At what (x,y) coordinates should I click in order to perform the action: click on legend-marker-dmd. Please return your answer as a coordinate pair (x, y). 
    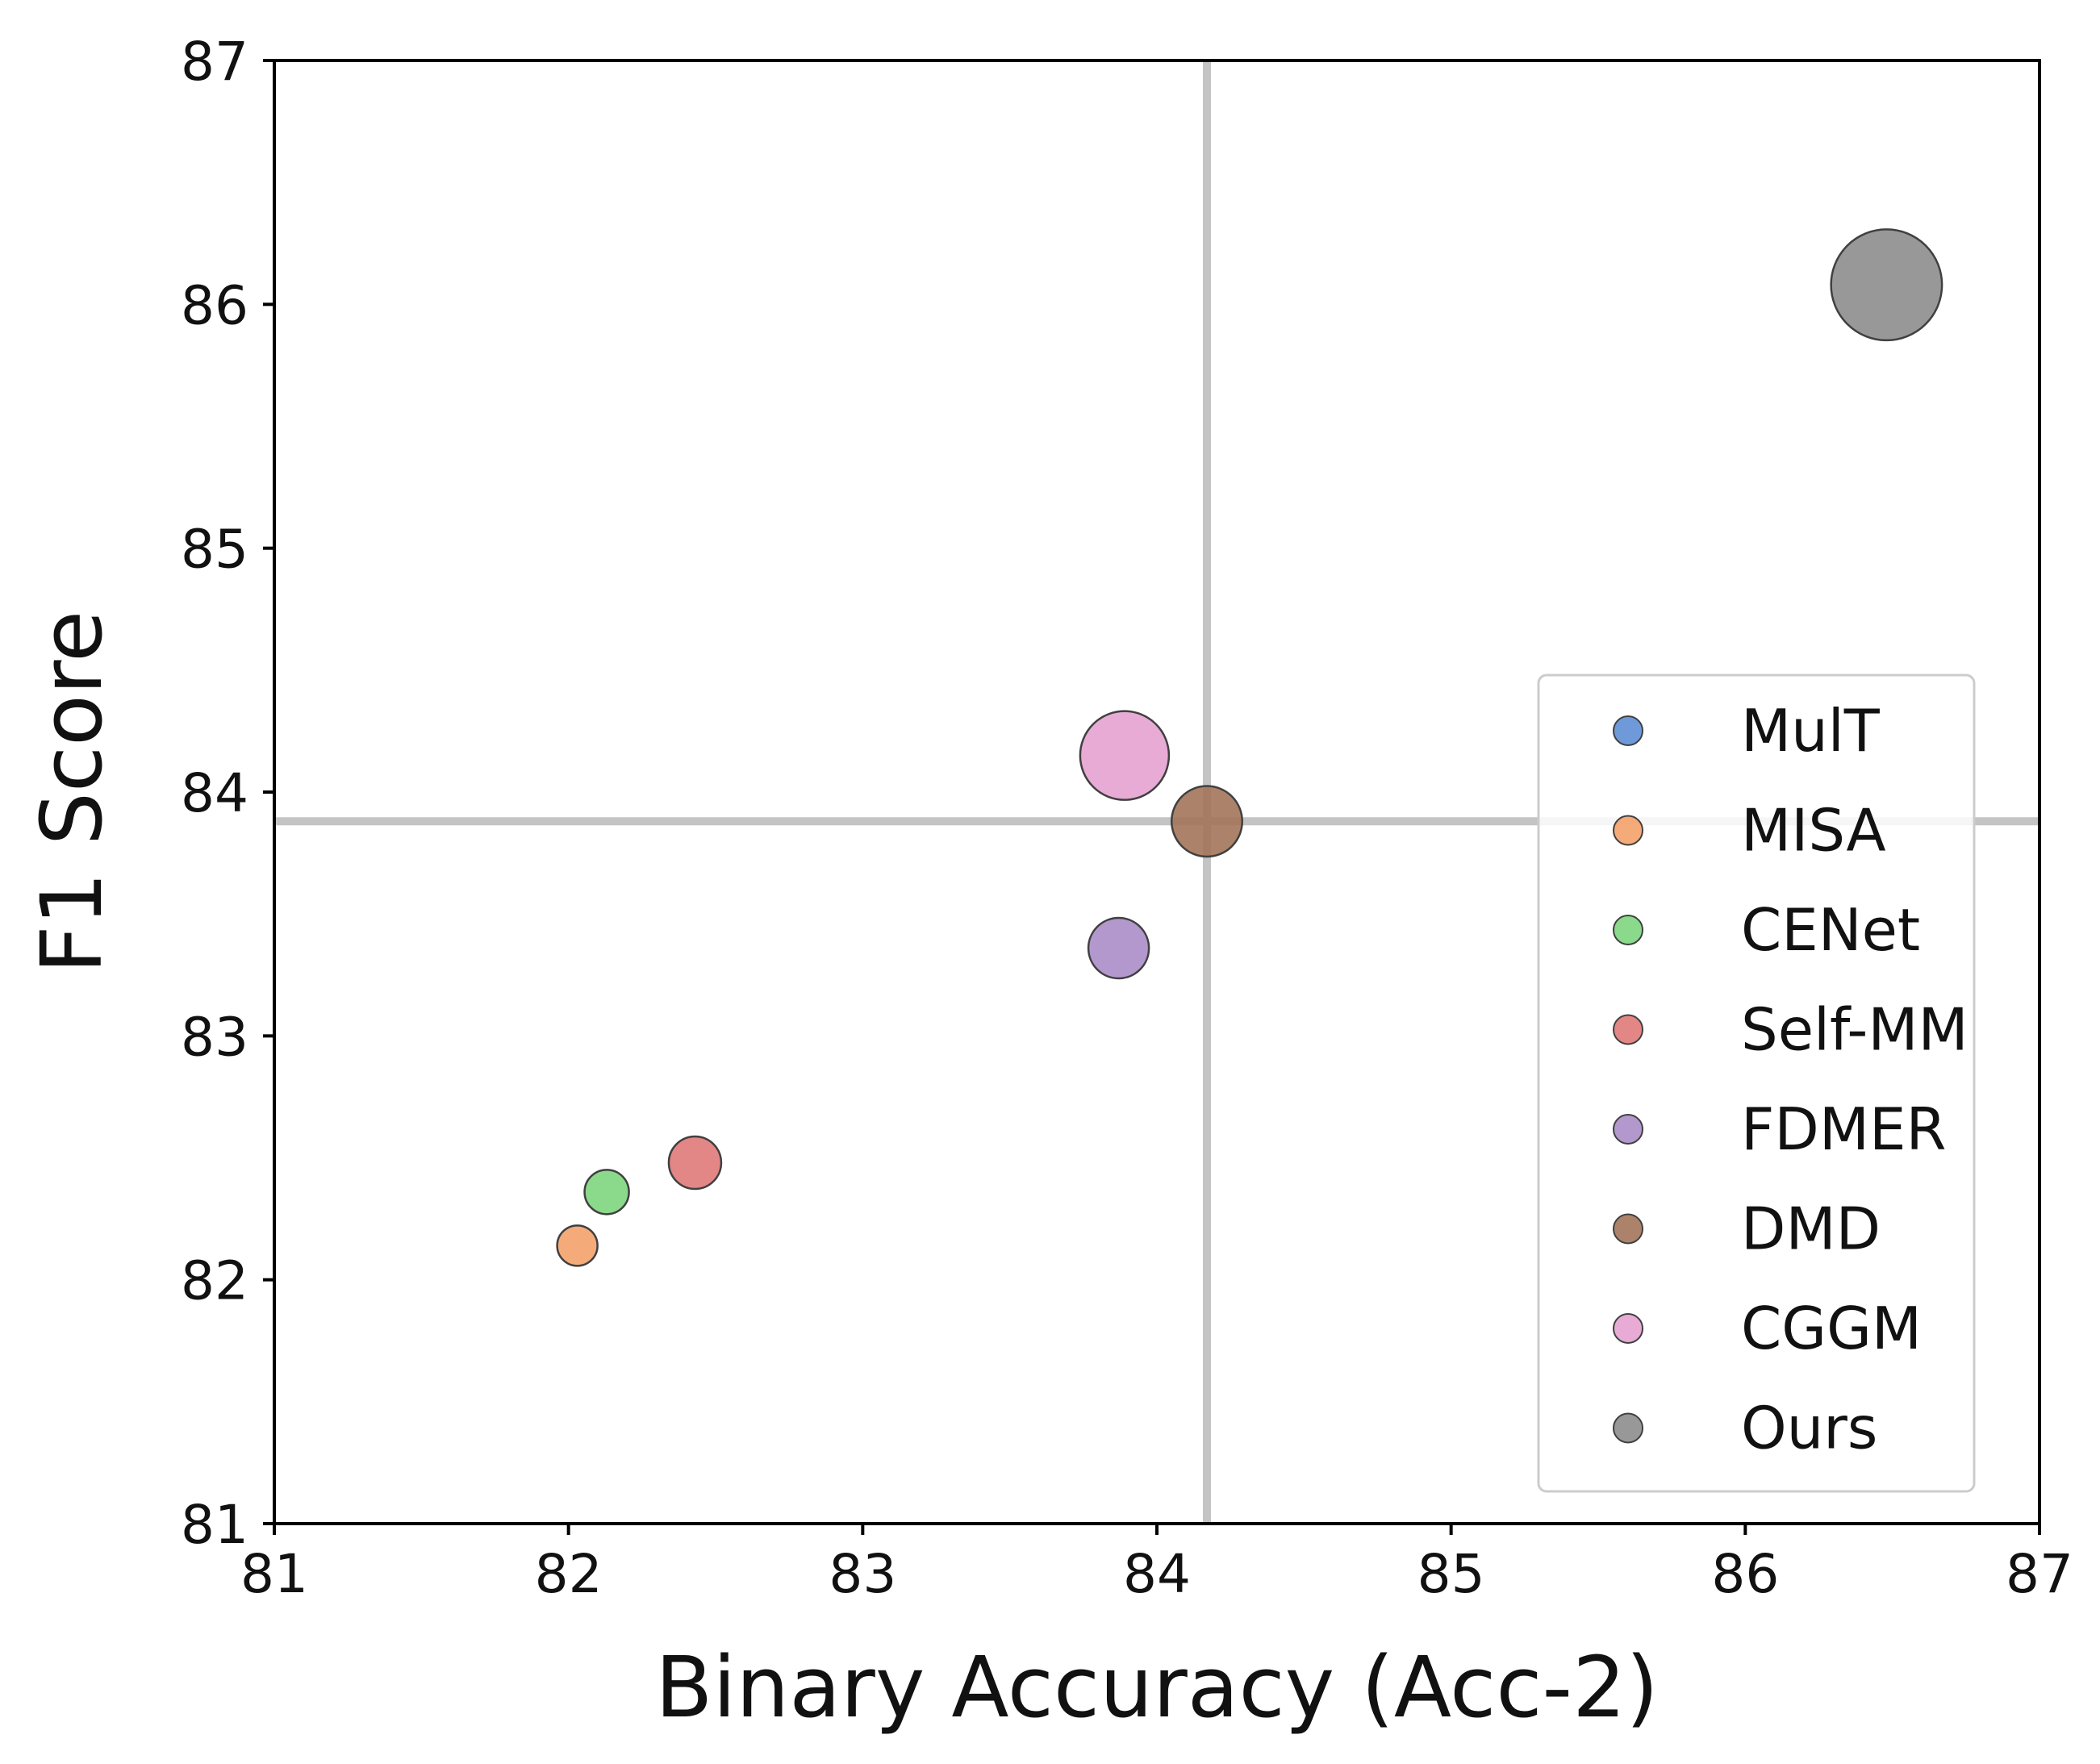
    Looking at the image, I should click on (1628, 1229).